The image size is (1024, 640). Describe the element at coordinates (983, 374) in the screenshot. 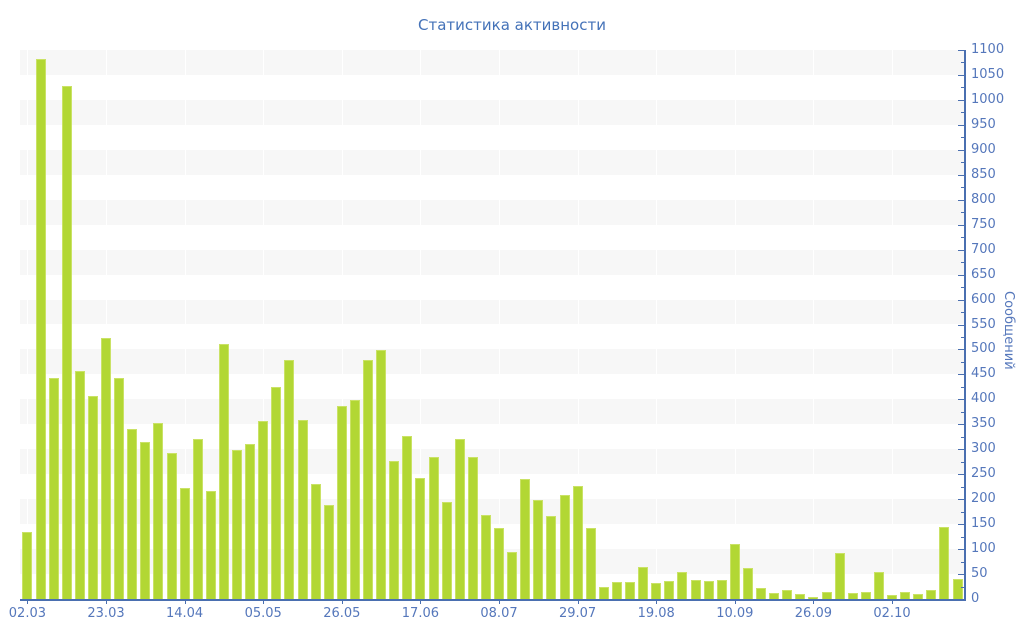

I see `y-tick-label: 450` at that location.